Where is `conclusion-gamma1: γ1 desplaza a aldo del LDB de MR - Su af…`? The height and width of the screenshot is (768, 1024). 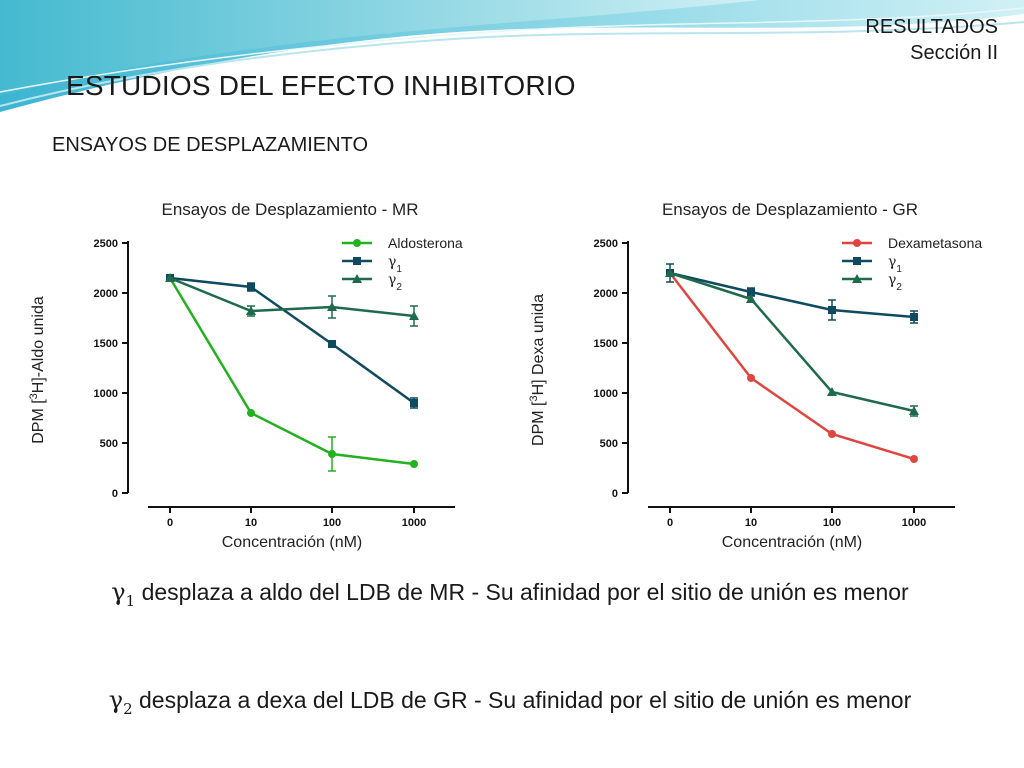 conclusion-gamma1: γ1 desplaza a aldo del LDB de MR - Su af… is located at coordinates (510, 596).